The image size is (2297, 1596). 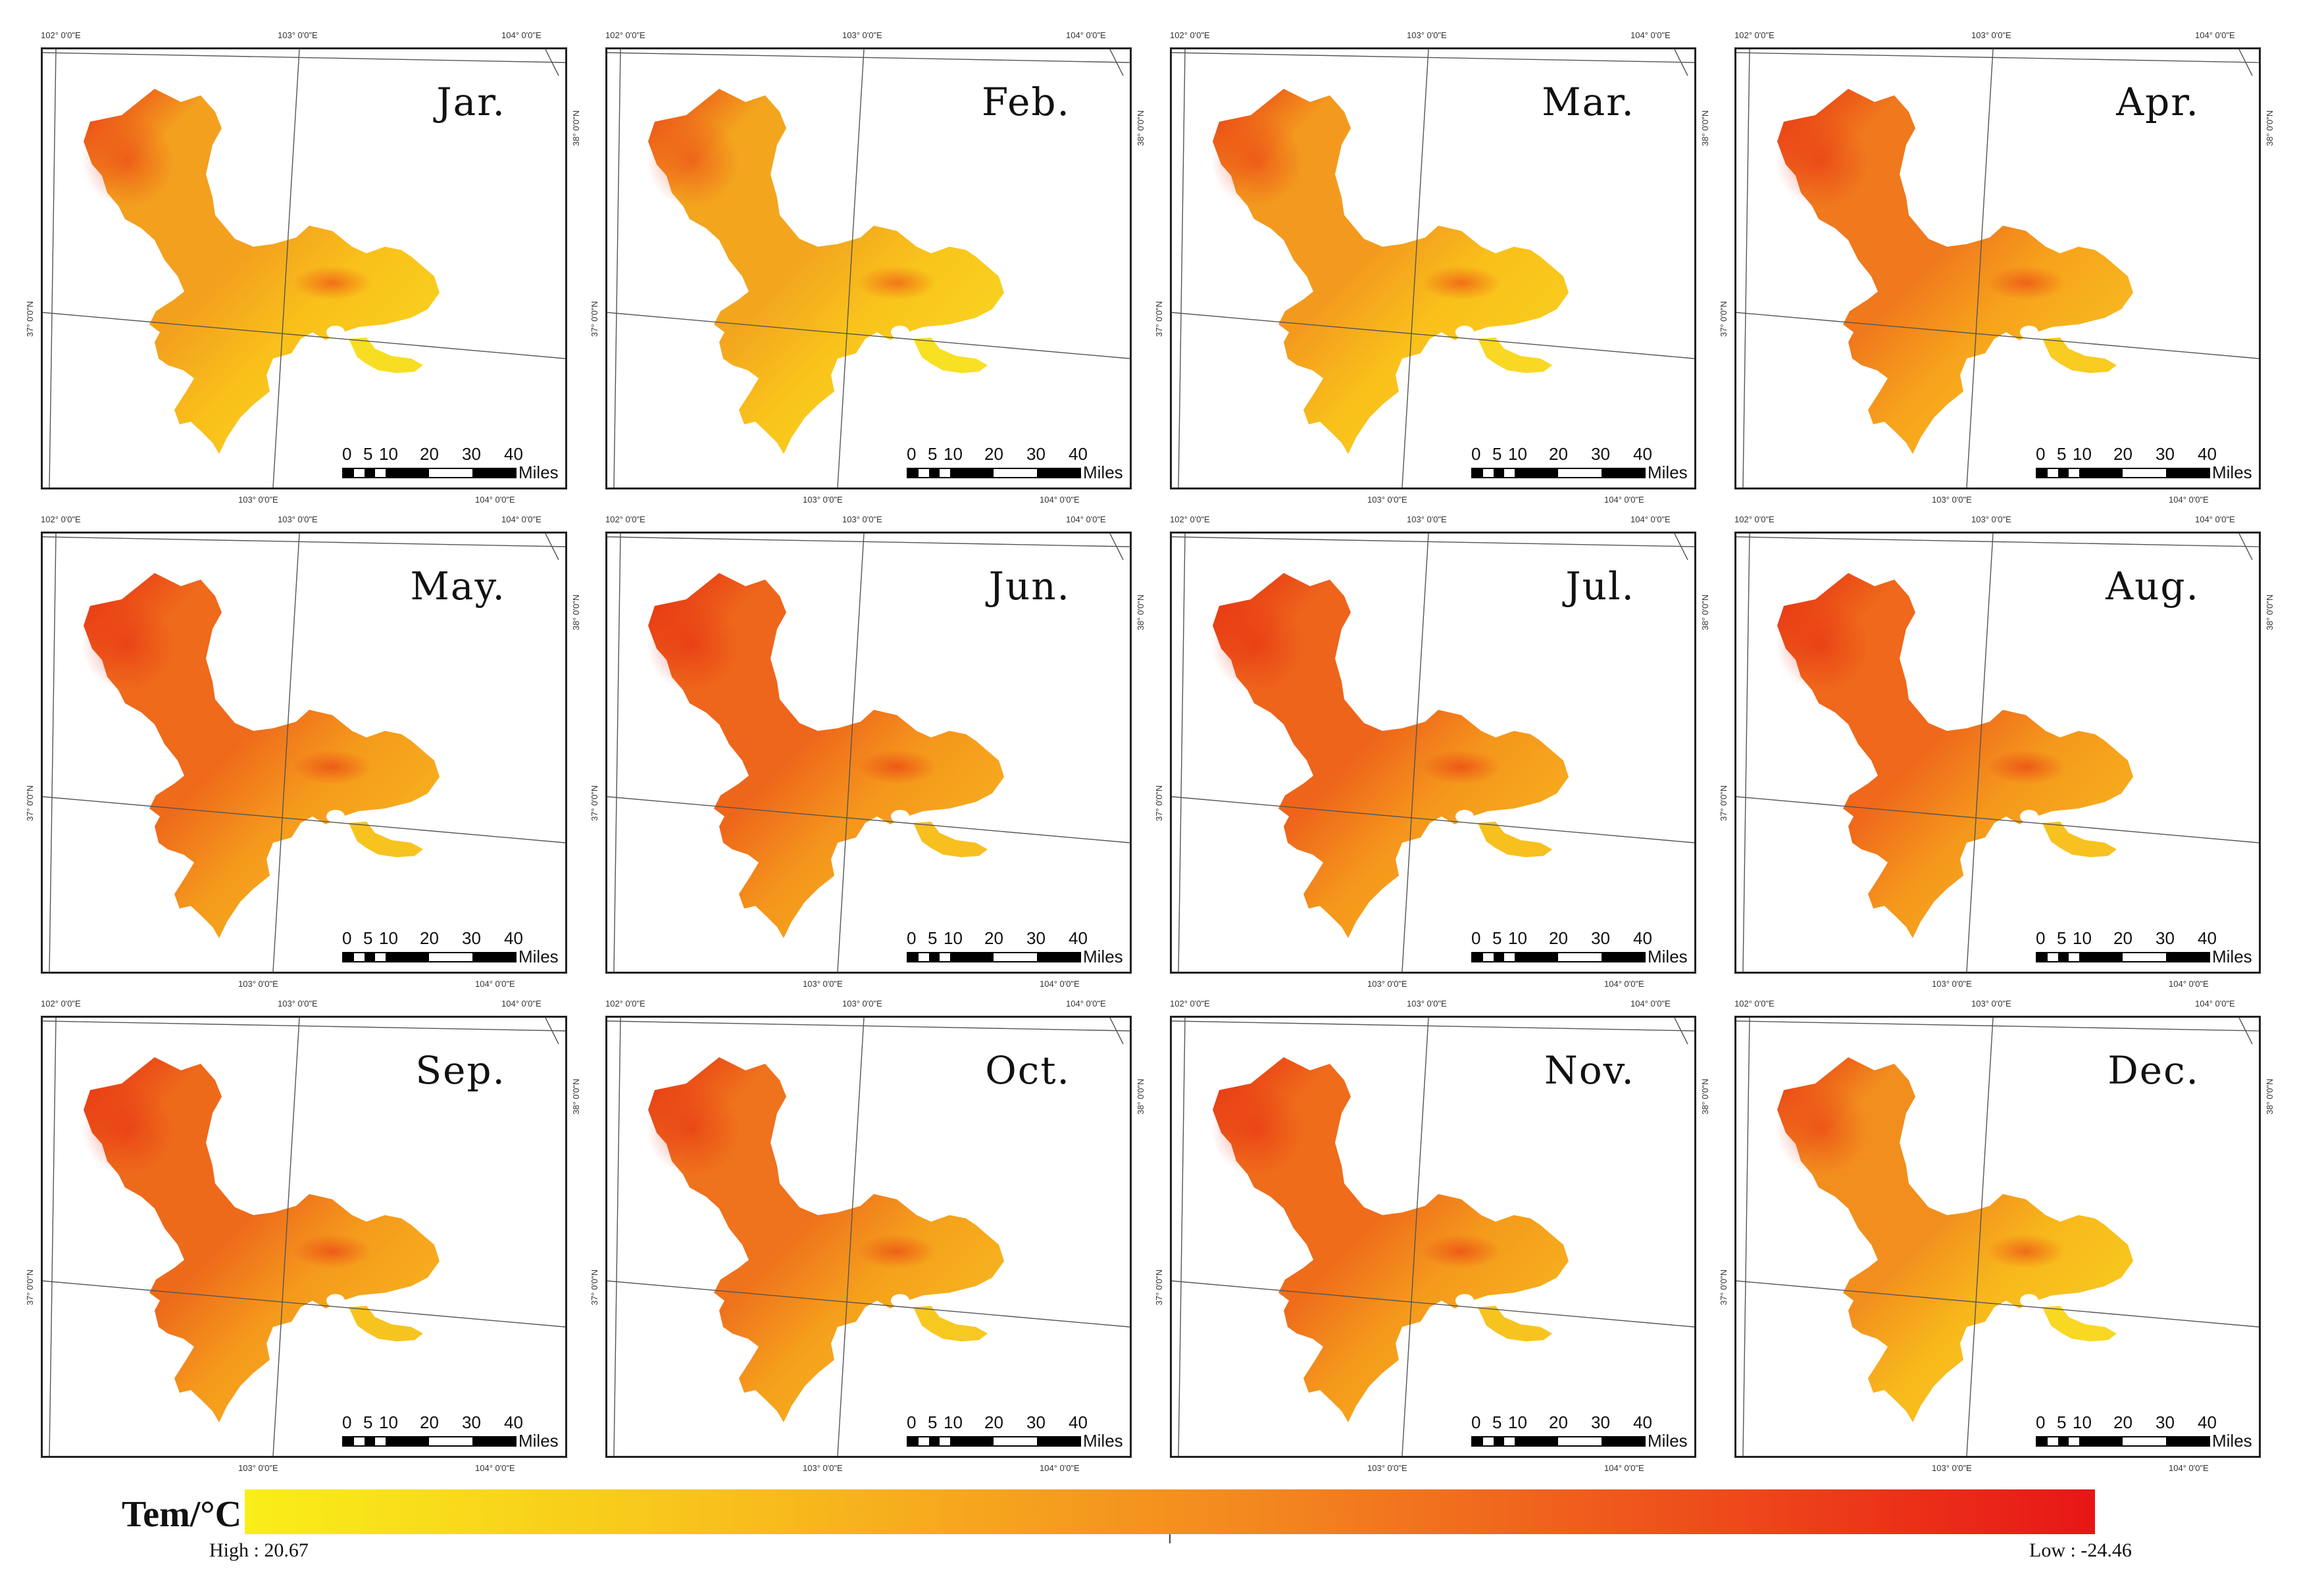 What do you see at coordinates (1028, 1070) in the screenshot?
I see `month-label: Oct.` at bounding box center [1028, 1070].